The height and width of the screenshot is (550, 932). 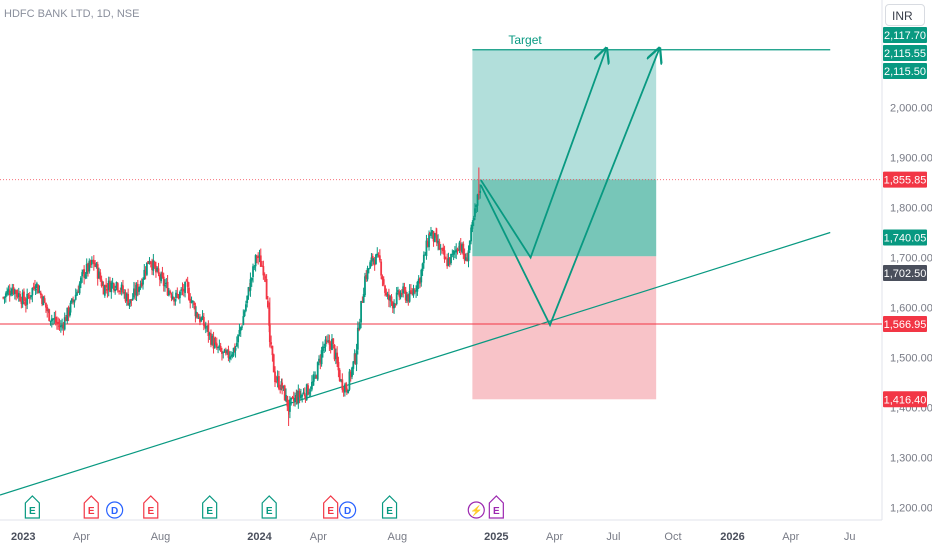 I want to click on currency-button: INR, so click(x=905, y=15).